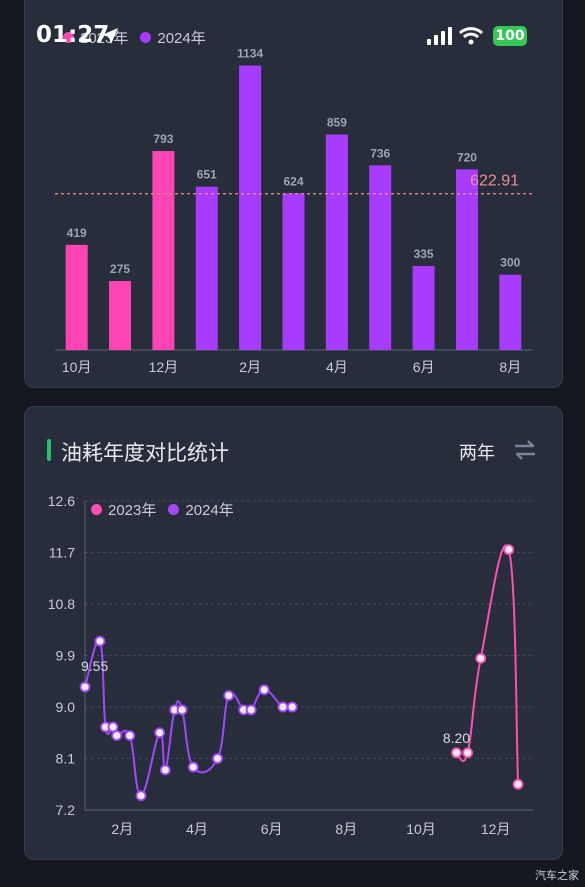  I want to click on bar-value-label: 736, so click(380, 153).